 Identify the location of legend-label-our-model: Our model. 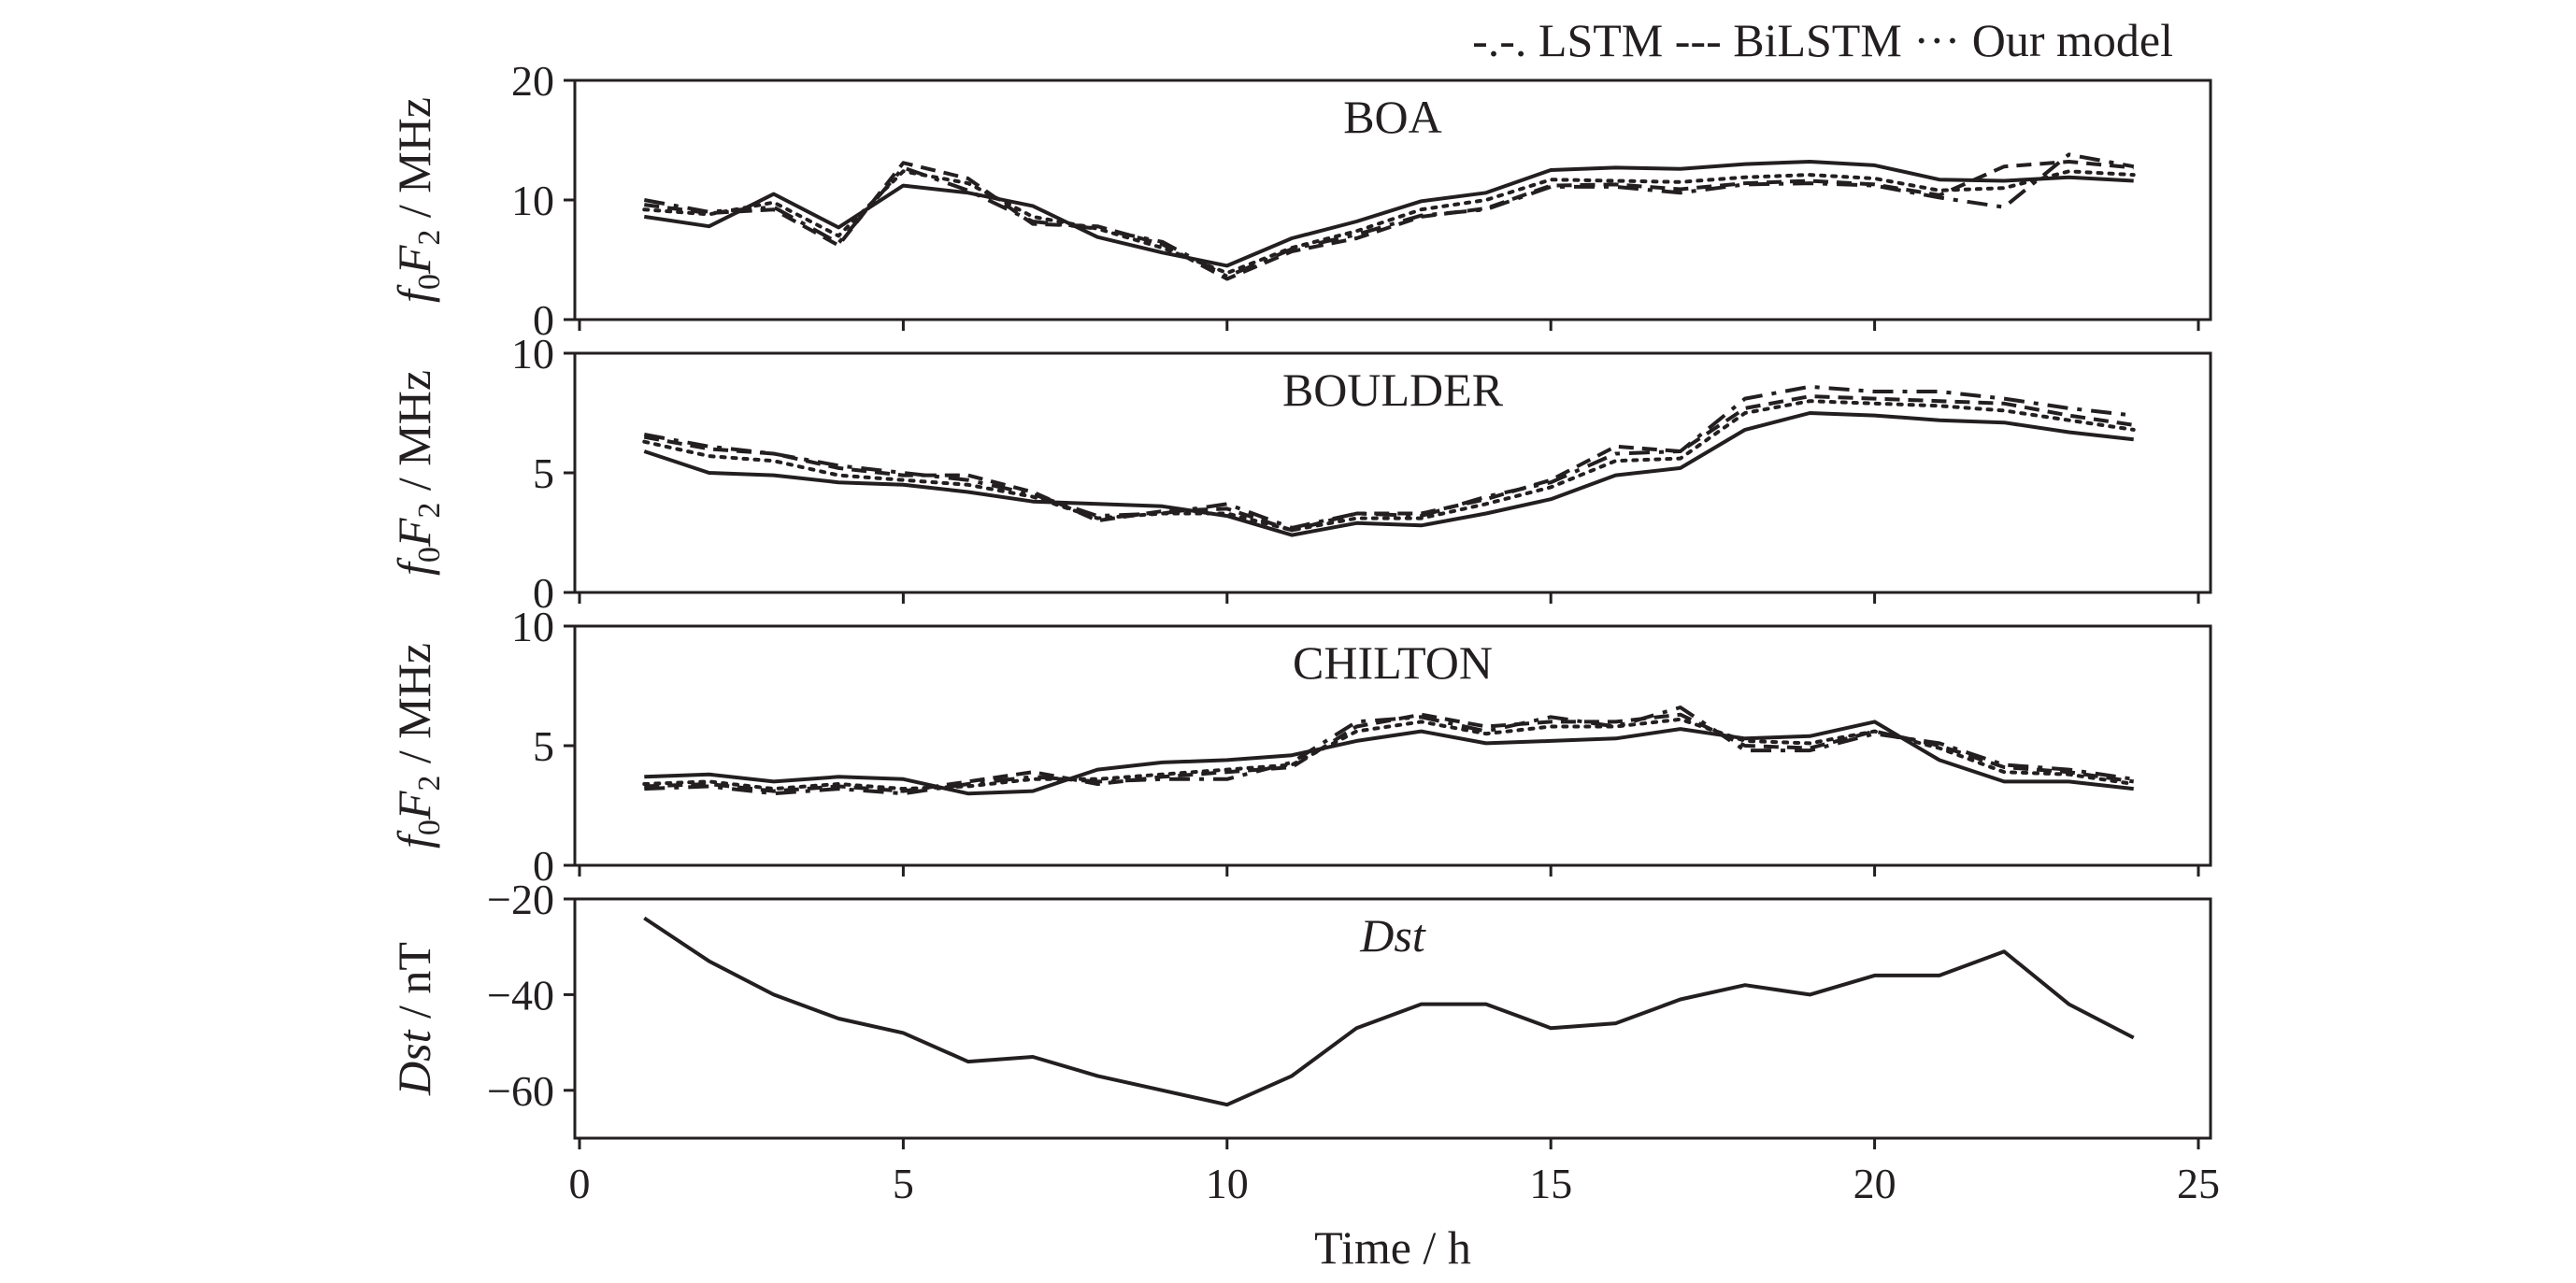
(2072, 40).